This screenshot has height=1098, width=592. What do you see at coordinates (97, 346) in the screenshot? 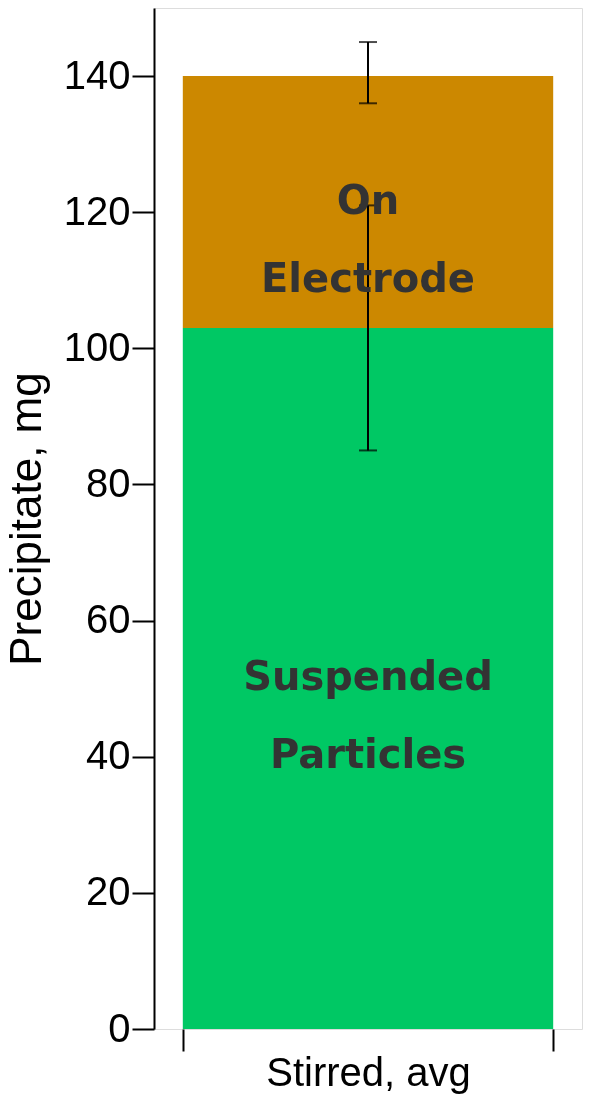
I see `y-tick-label: 100` at bounding box center [97, 346].